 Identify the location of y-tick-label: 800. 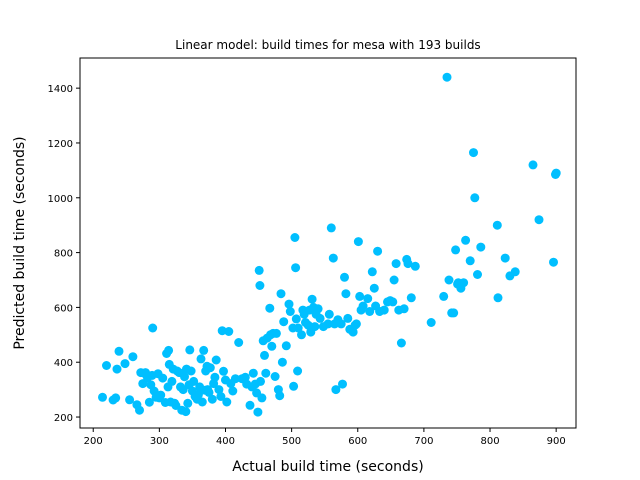
(63, 254).